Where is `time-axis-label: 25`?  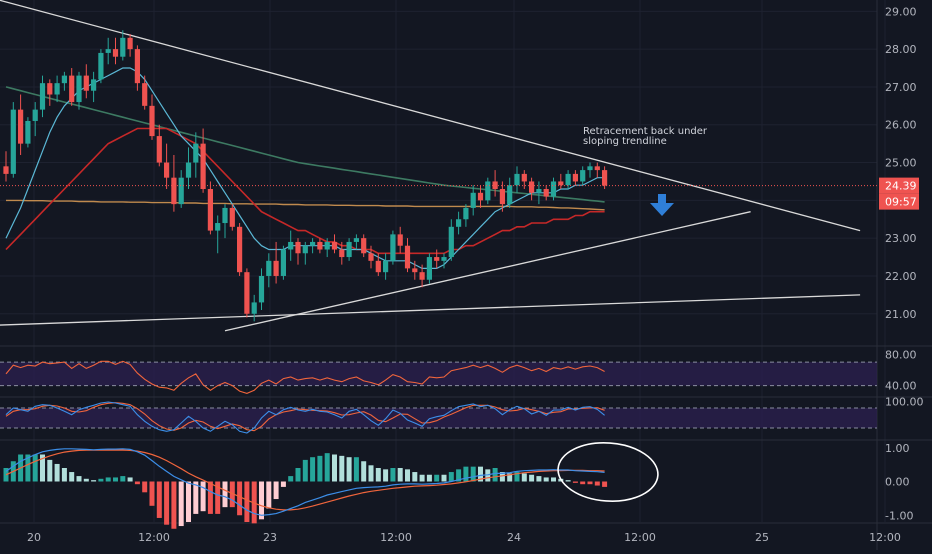 time-axis-label: 25 is located at coordinates (762, 537).